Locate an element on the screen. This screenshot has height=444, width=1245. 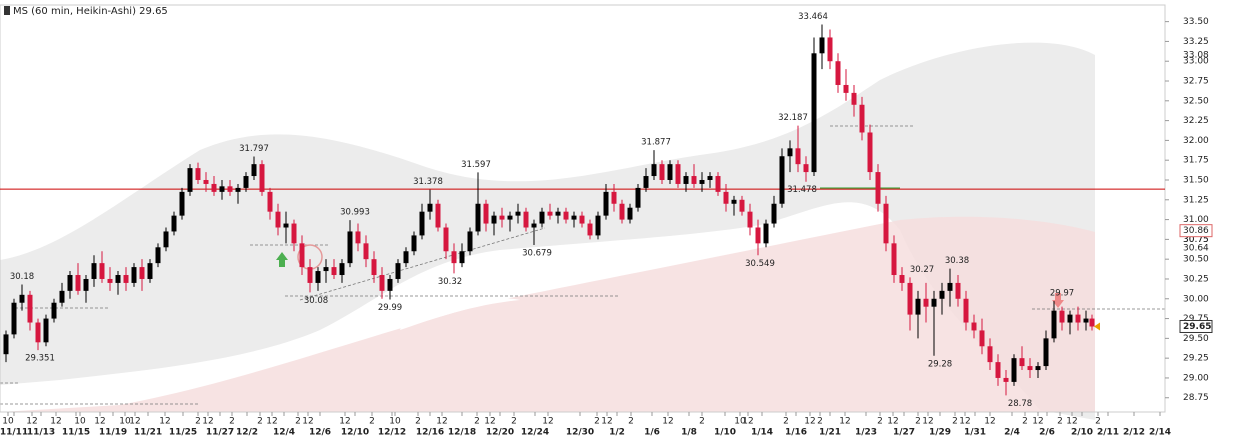
y-tick-label: 31.50 is located at coordinates (1196, 180).